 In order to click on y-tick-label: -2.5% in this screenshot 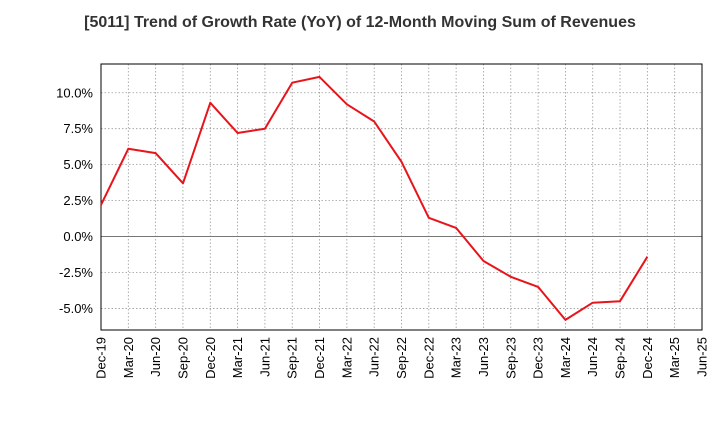, I will do `click(76, 272)`.